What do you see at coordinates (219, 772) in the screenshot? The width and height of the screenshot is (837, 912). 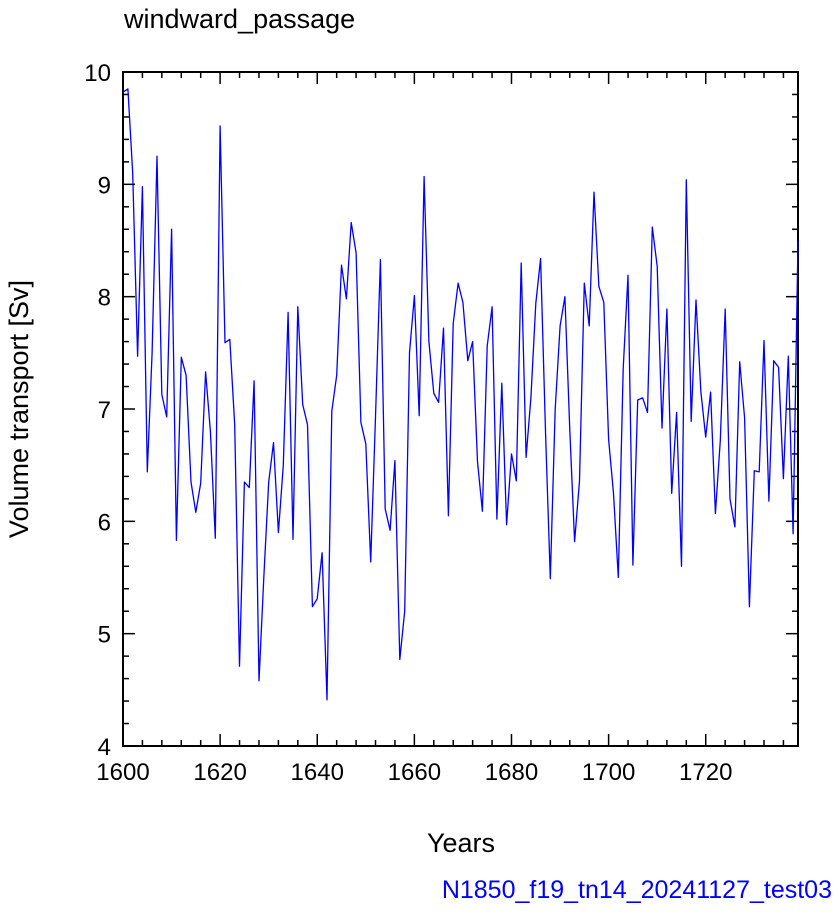 I see `x-tick-label: 1620` at bounding box center [219, 772].